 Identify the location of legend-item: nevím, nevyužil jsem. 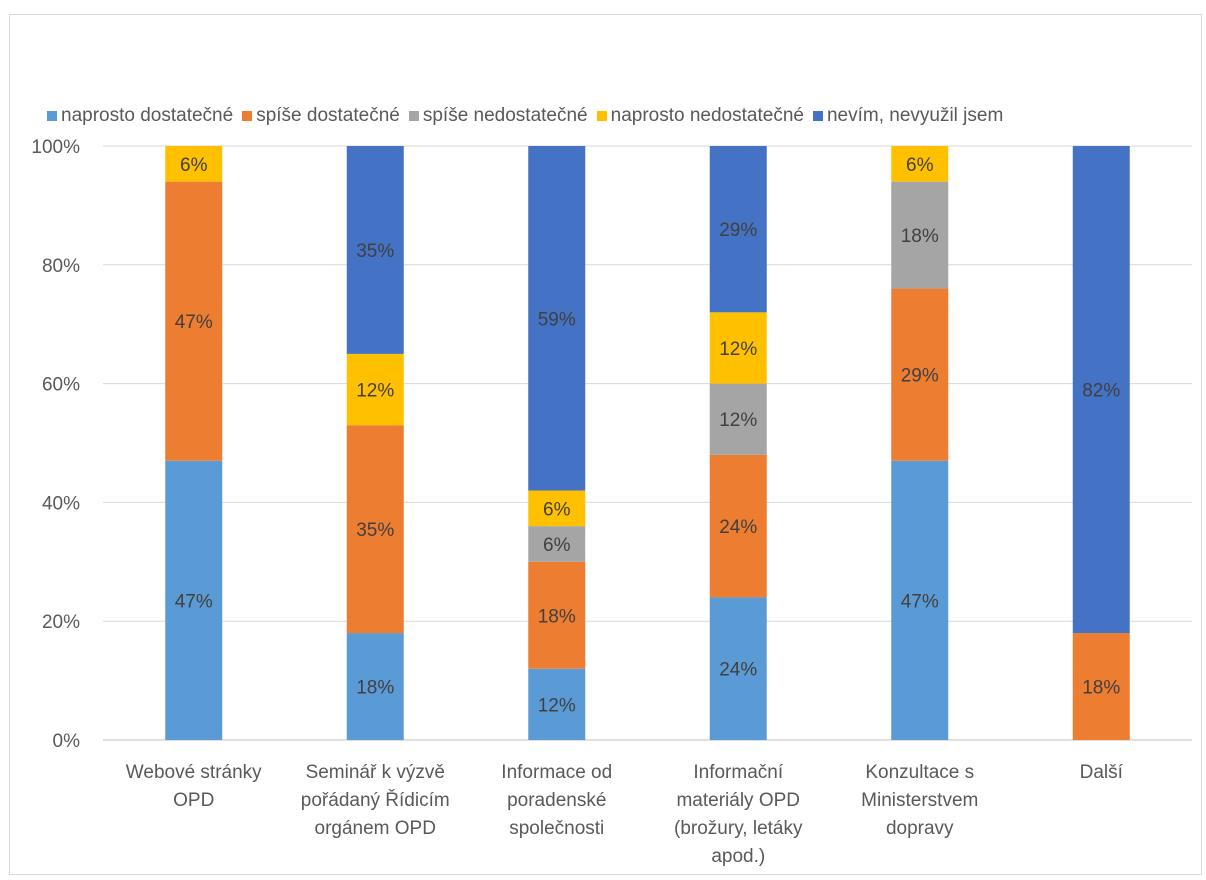
(908, 116).